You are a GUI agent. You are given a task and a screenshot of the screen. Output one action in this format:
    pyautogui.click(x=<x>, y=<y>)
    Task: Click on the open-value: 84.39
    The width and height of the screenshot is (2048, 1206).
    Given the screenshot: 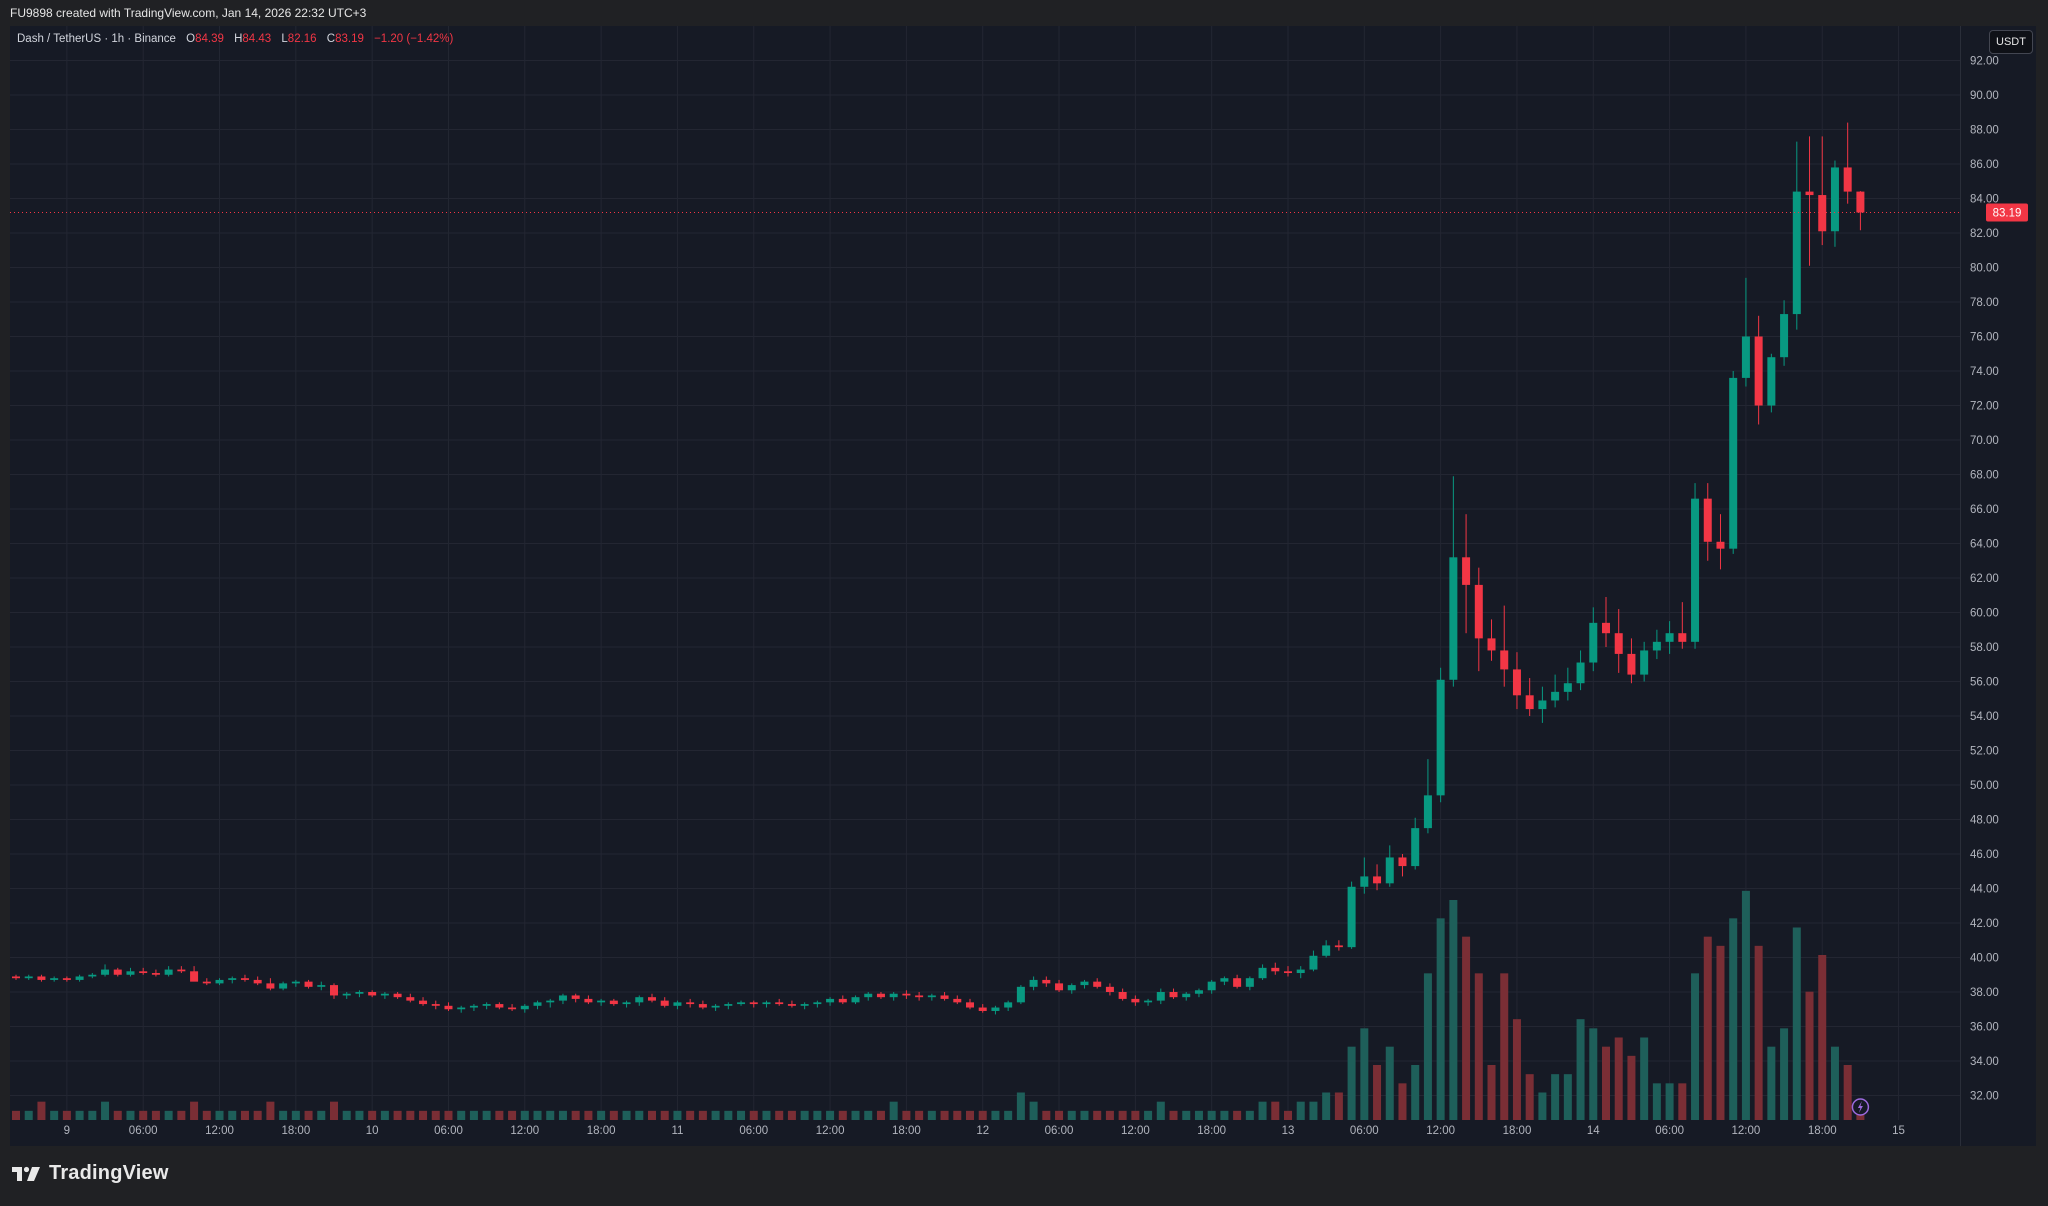 What is the action you would take?
    pyautogui.click(x=209, y=39)
    